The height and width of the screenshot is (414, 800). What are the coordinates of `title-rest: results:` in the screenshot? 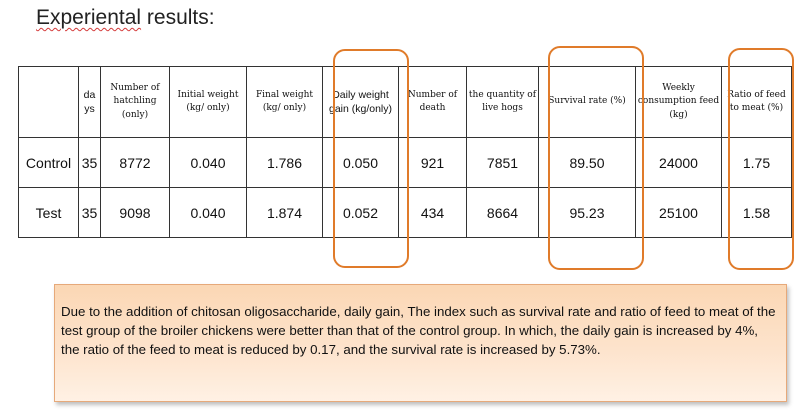 It's located at (178, 17).